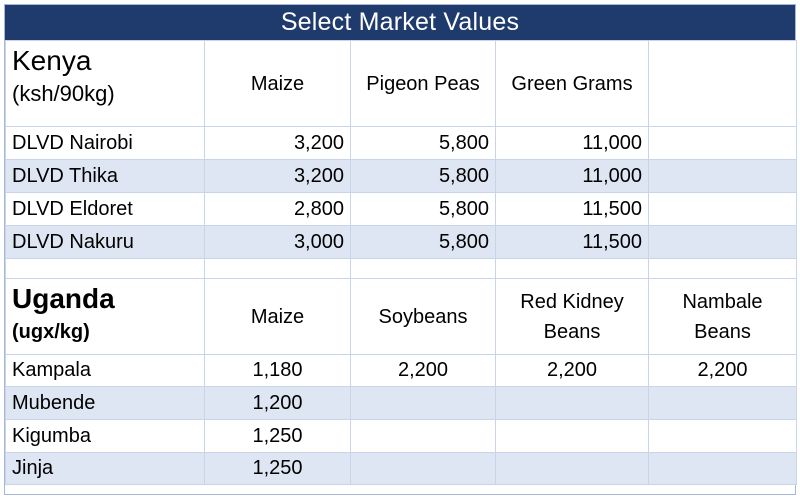  What do you see at coordinates (105, 242) in the screenshot?
I see `market-name: DLVD Nakuru` at bounding box center [105, 242].